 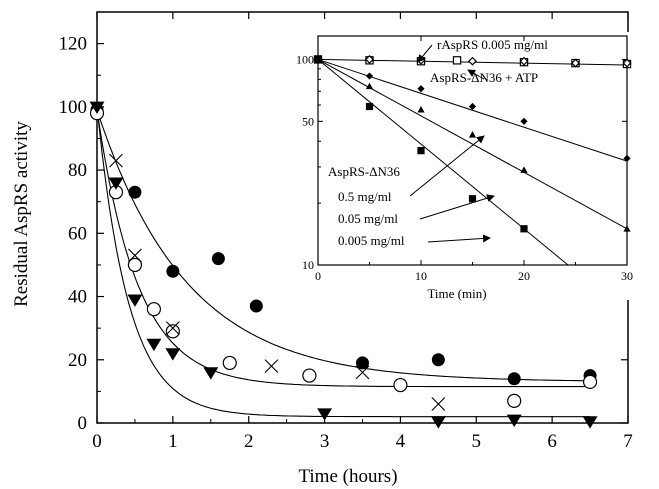 What do you see at coordinates (173, 441) in the screenshot?
I see `x-tick-label: 1` at bounding box center [173, 441].